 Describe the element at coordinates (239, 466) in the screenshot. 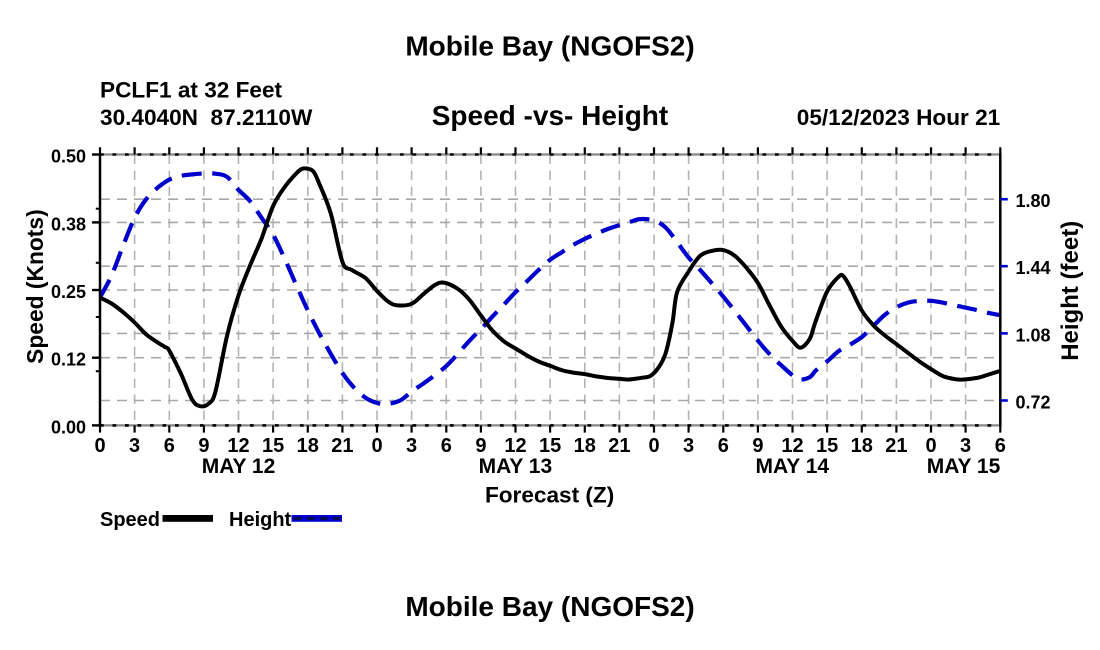

I see `svg-text: MAY 12` at that location.